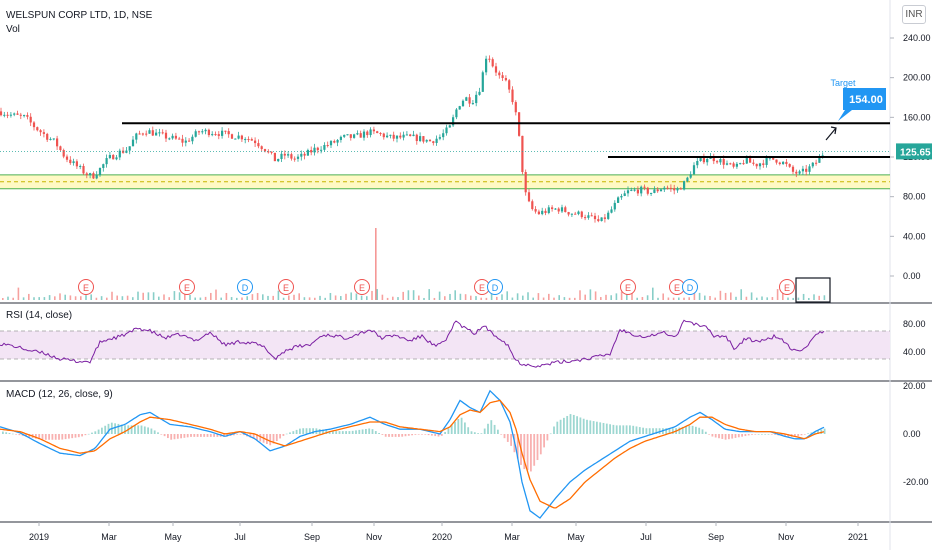  What do you see at coordinates (855, 109) in the screenshot?
I see `target-annotation: 154.00 Target` at bounding box center [855, 109].